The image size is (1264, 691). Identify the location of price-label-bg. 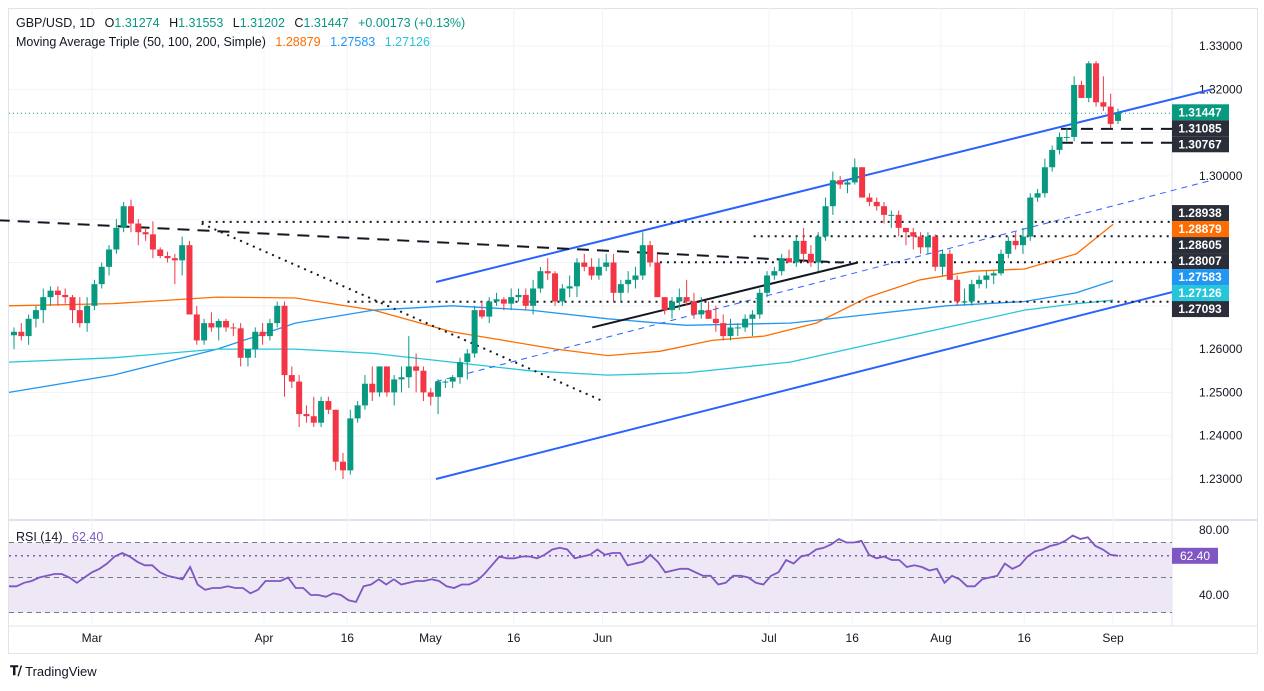
(1200, 261).